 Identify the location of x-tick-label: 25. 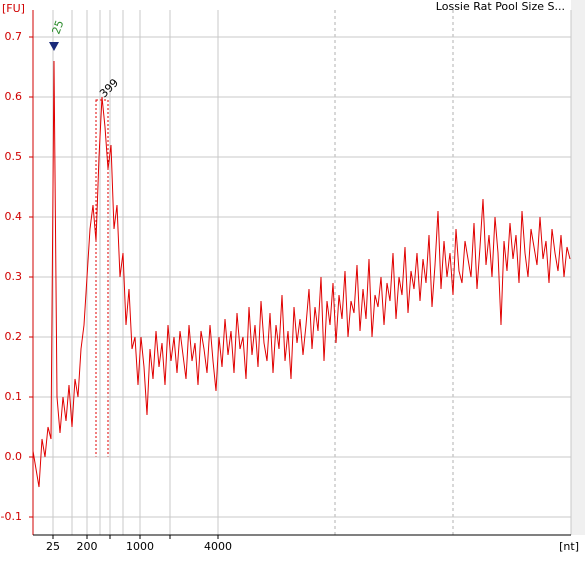
(53, 546).